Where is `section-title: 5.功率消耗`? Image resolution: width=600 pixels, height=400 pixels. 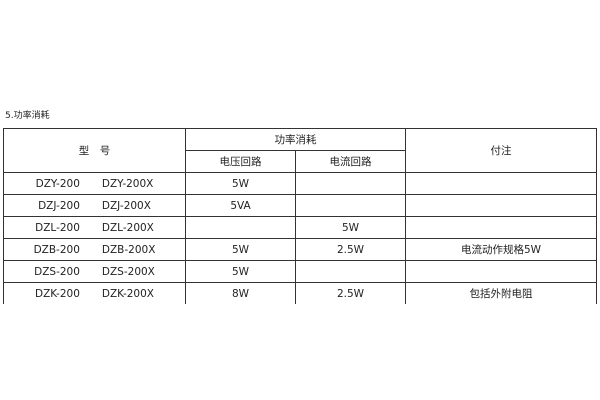 section-title: 5.功率消耗 is located at coordinates (27, 116).